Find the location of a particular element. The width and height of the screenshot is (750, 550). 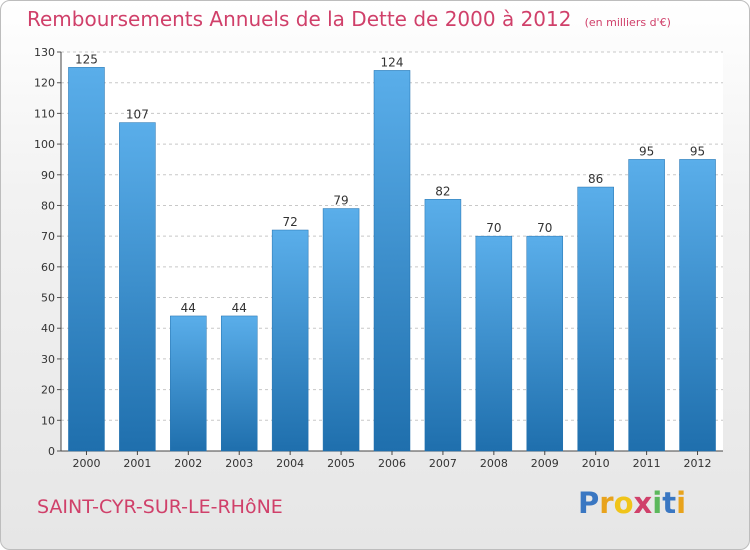

x-tick-label: 2000 is located at coordinates (86, 463).